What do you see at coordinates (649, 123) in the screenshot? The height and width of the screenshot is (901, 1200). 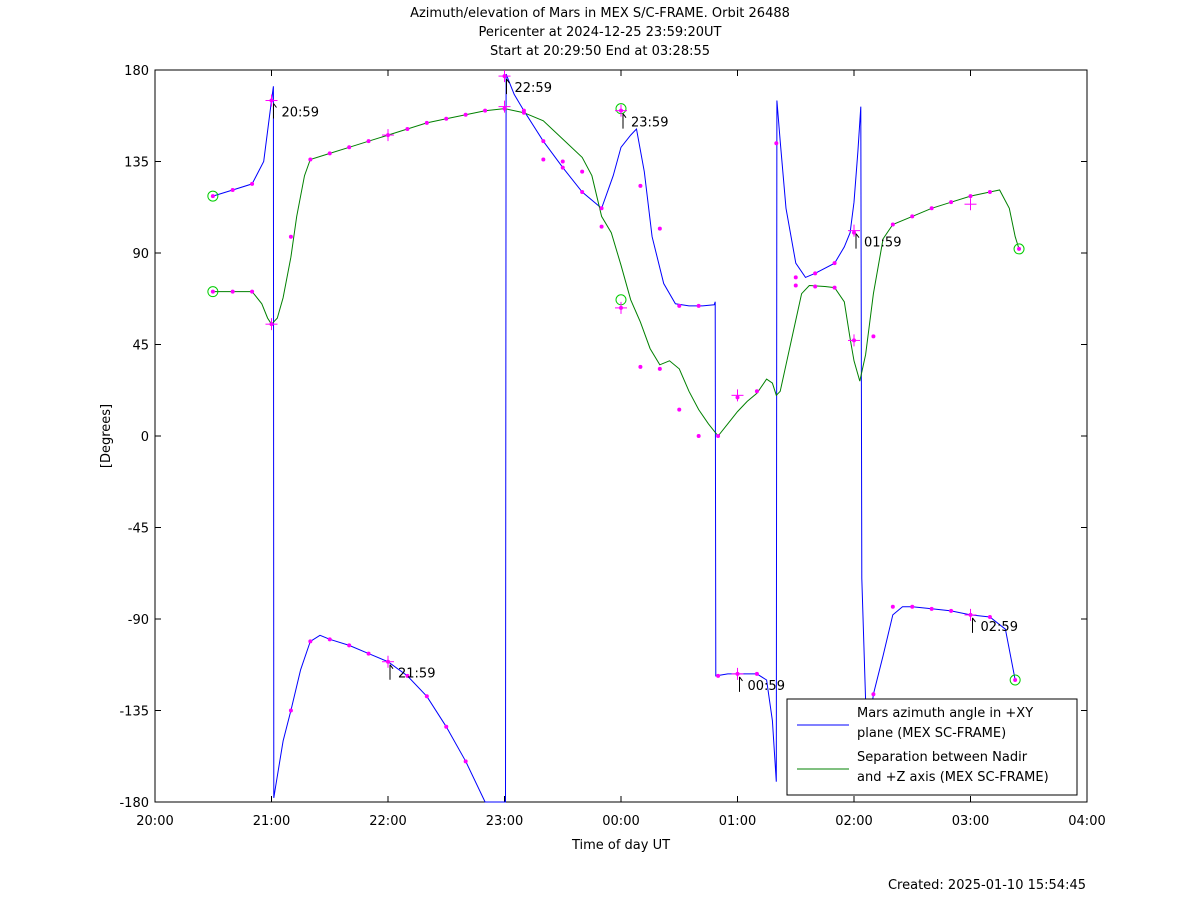 I see `time-annotation-label: 23:59` at bounding box center [649, 123].